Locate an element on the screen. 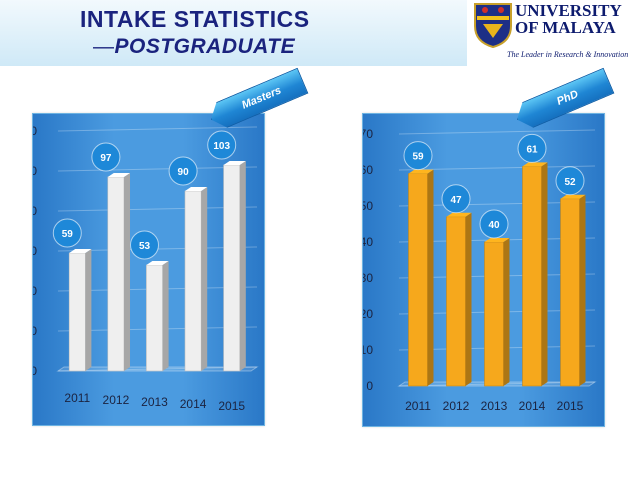  data-label: 40 is located at coordinates (494, 225).